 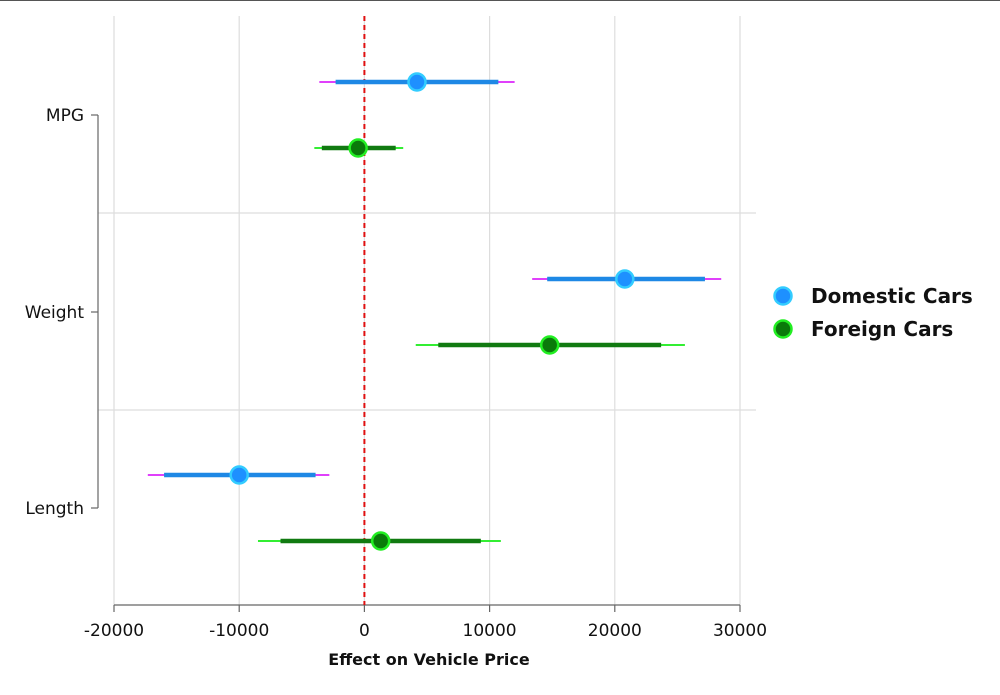 What do you see at coordinates (239, 631) in the screenshot?
I see `x-tick-label: -10000` at bounding box center [239, 631].